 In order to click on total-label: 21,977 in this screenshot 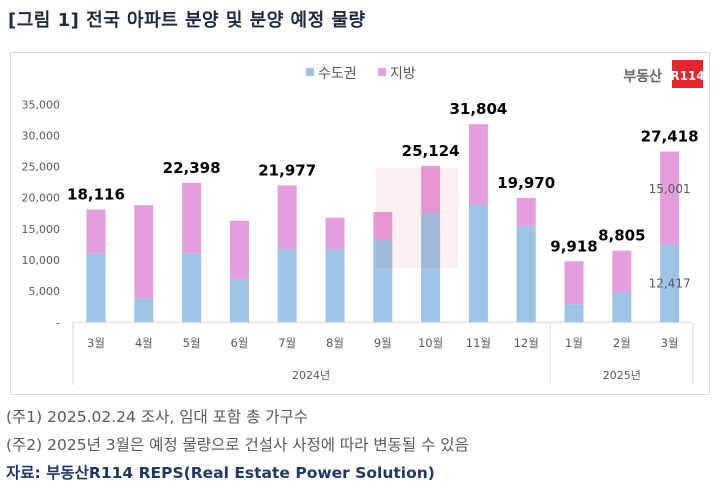, I will do `click(287, 170)`.